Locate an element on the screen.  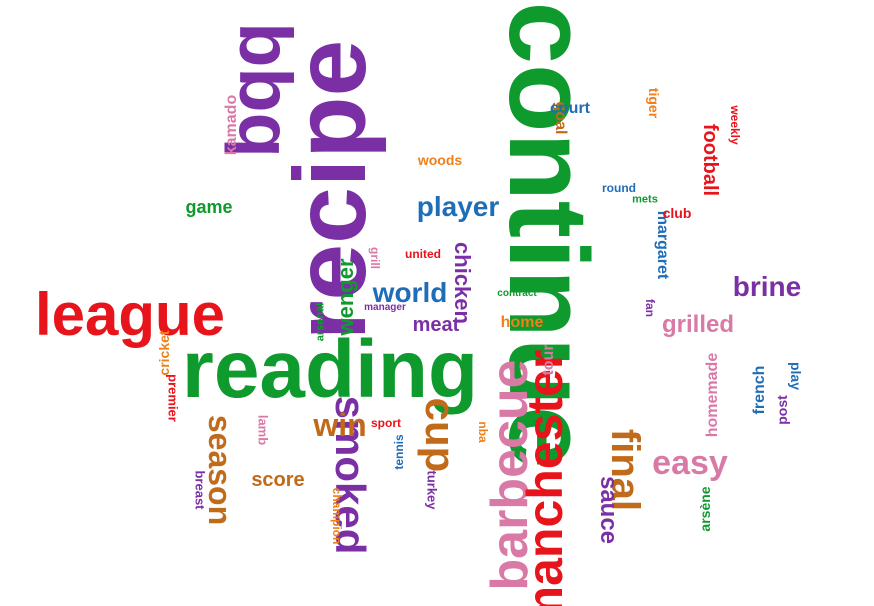
word-homemade: homemade is located at coordinates (712, 395).